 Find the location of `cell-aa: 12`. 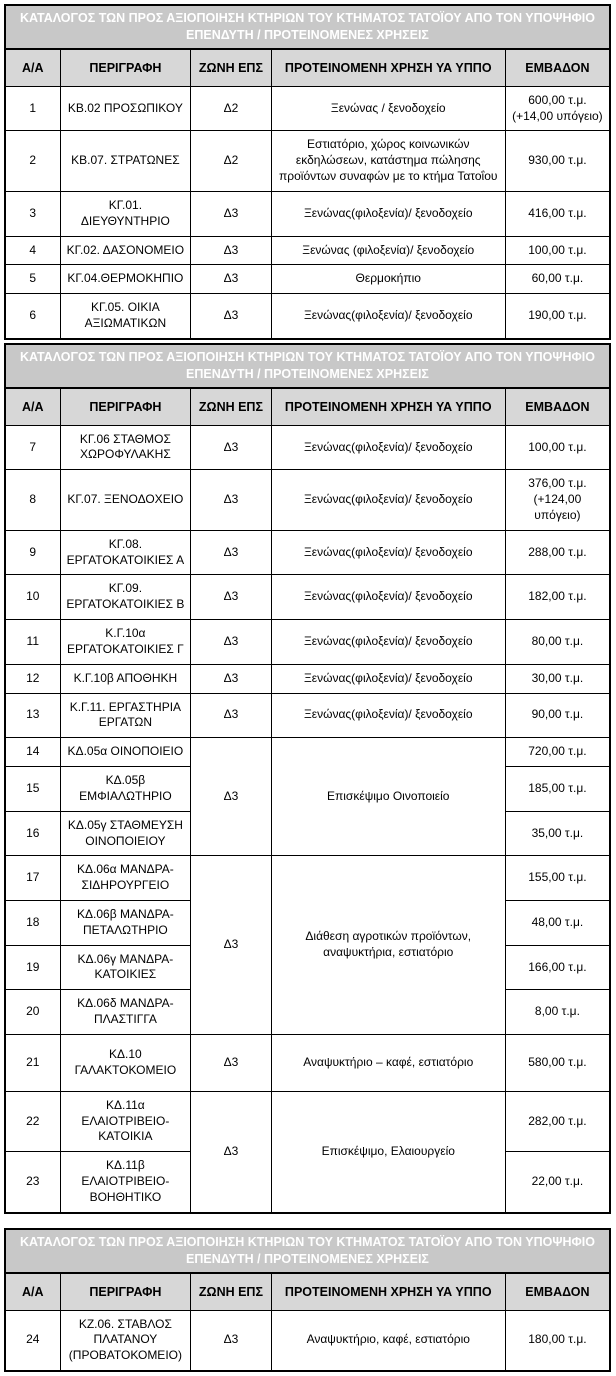

cell-aa: 12 is located at coordinates (32, 678).